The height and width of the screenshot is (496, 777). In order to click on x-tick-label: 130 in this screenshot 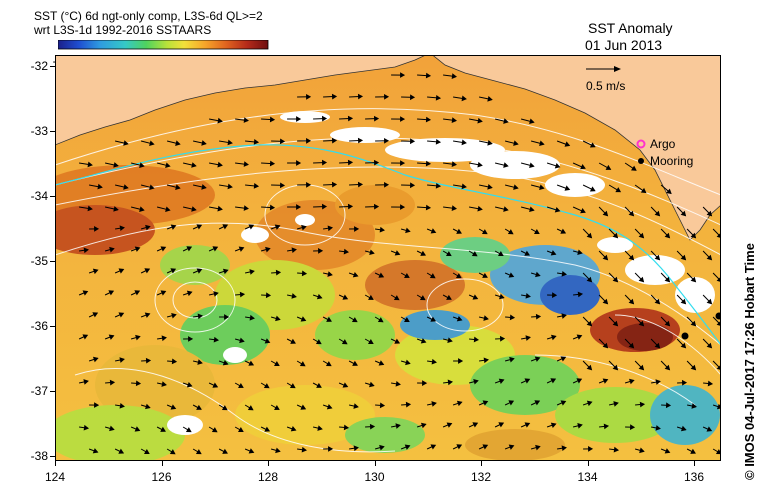, I will do `click(374, 477)`.